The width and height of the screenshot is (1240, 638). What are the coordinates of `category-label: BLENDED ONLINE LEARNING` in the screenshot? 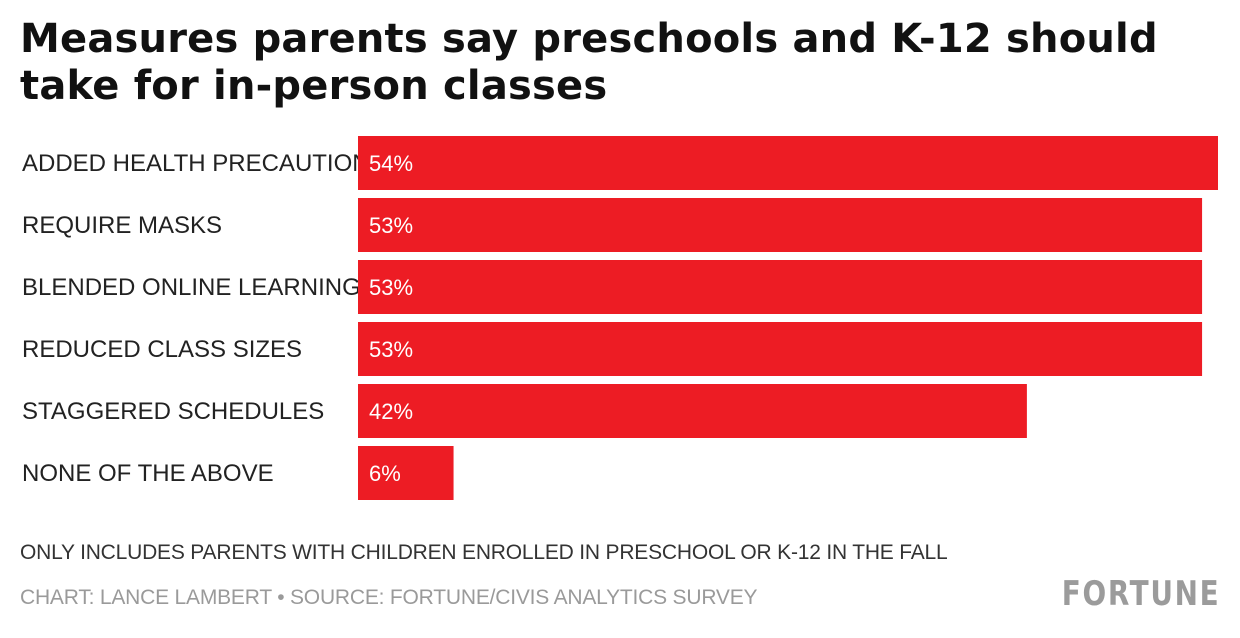 It's located at (191, 287).